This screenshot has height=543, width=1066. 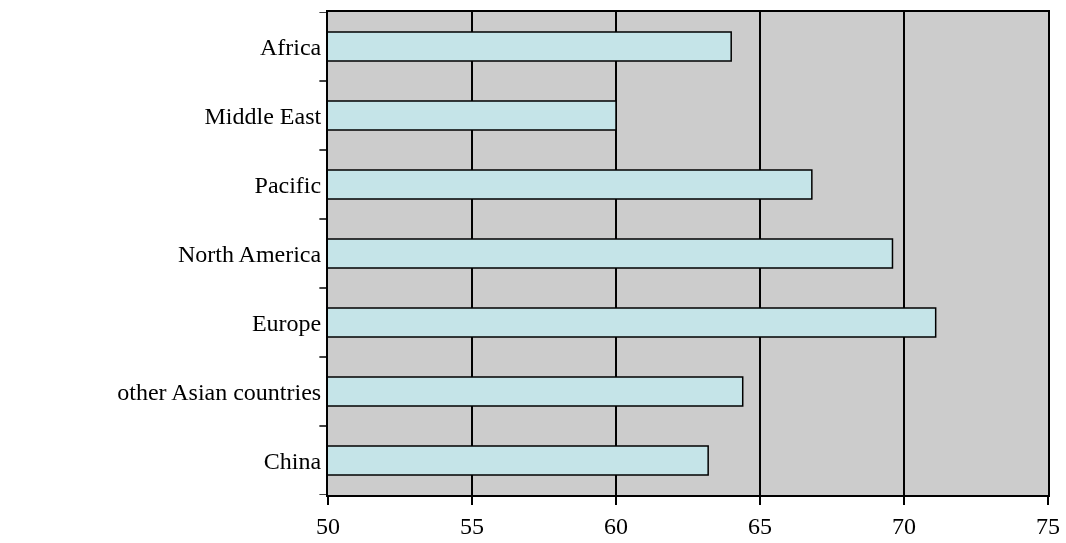 I want to click on y-tick-label: Middle East, so click(x=263, y=115).